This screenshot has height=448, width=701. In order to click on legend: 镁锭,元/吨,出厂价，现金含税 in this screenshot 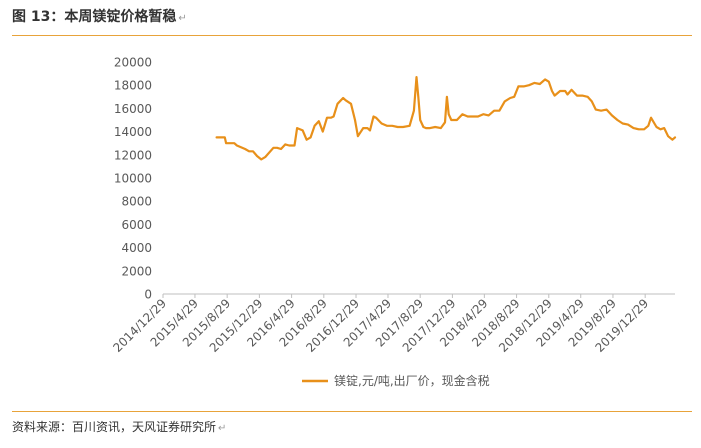, I will do `click(396, 380)`.